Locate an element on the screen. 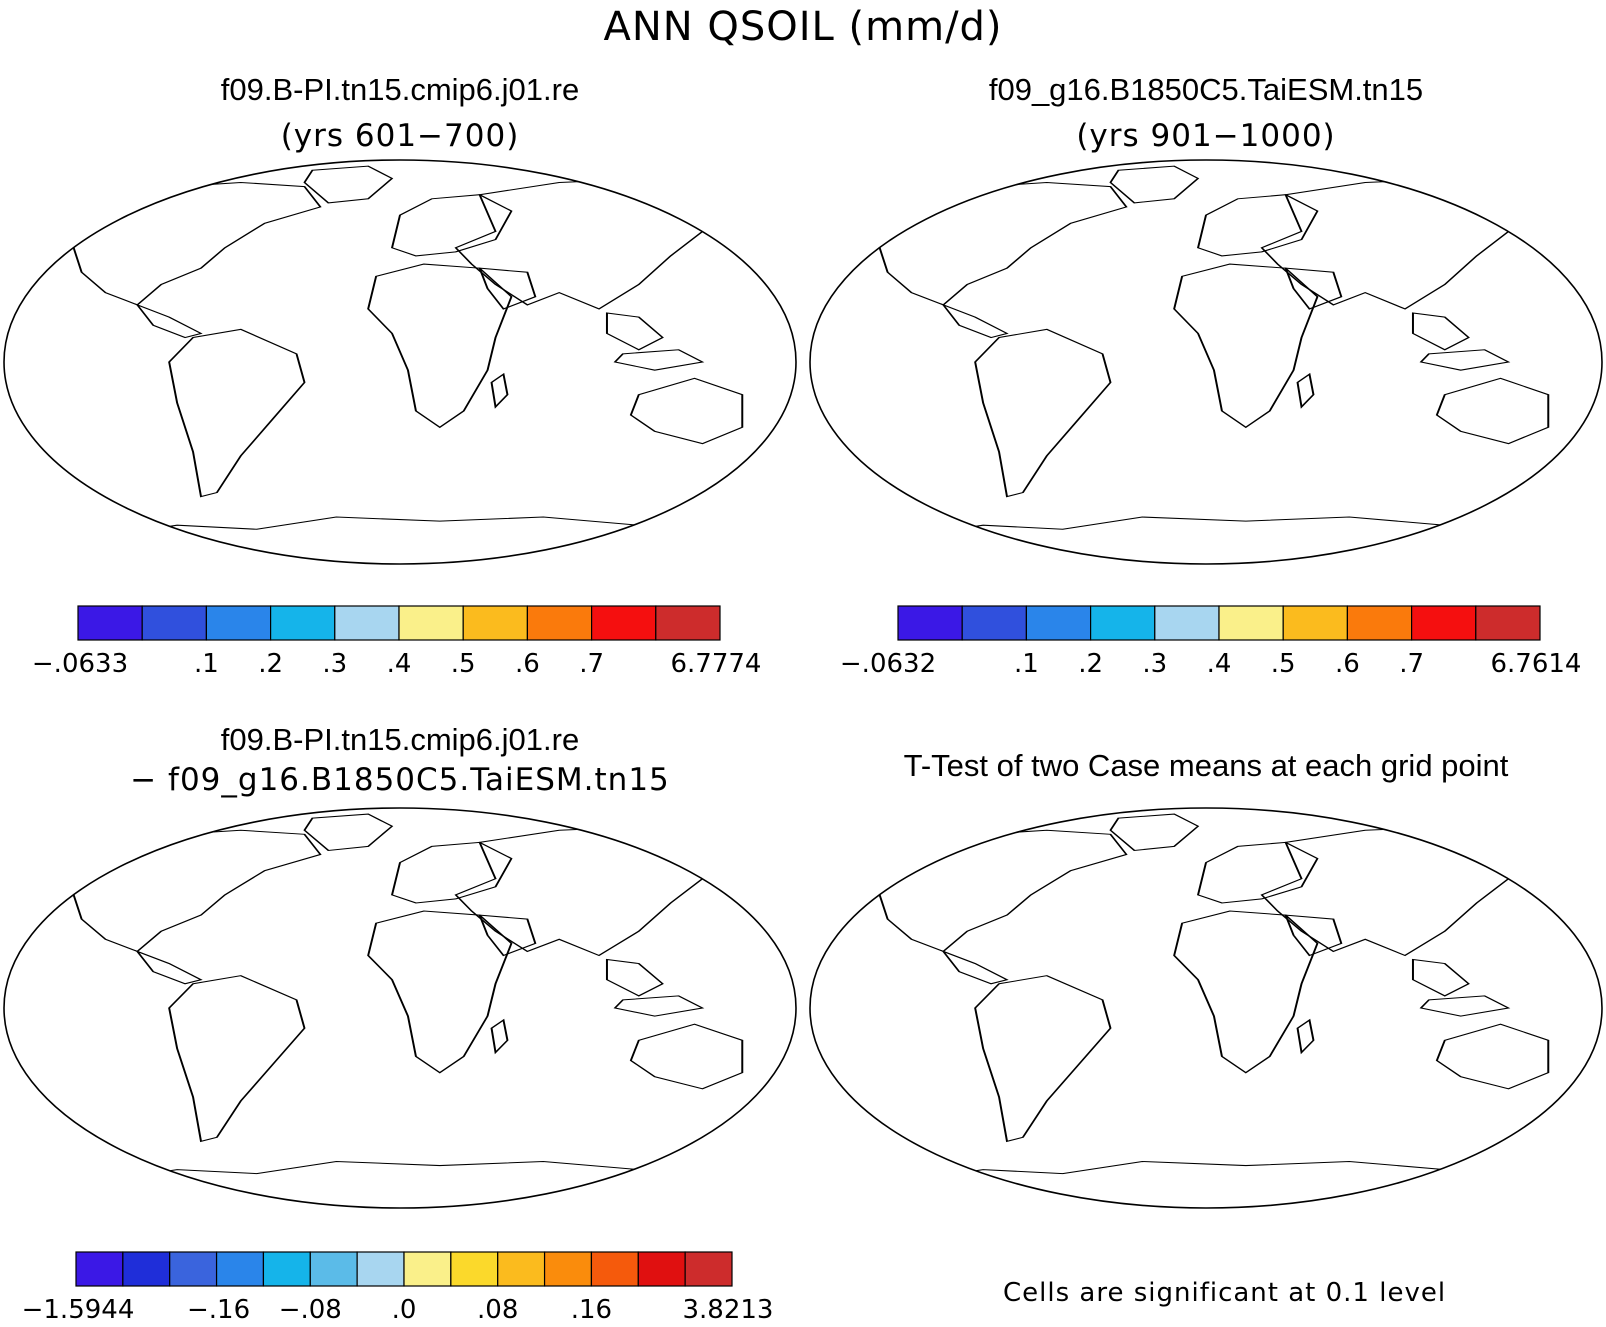 The image size is (1606, 1327). panel-3-map is located at coordinates (400, 1008).